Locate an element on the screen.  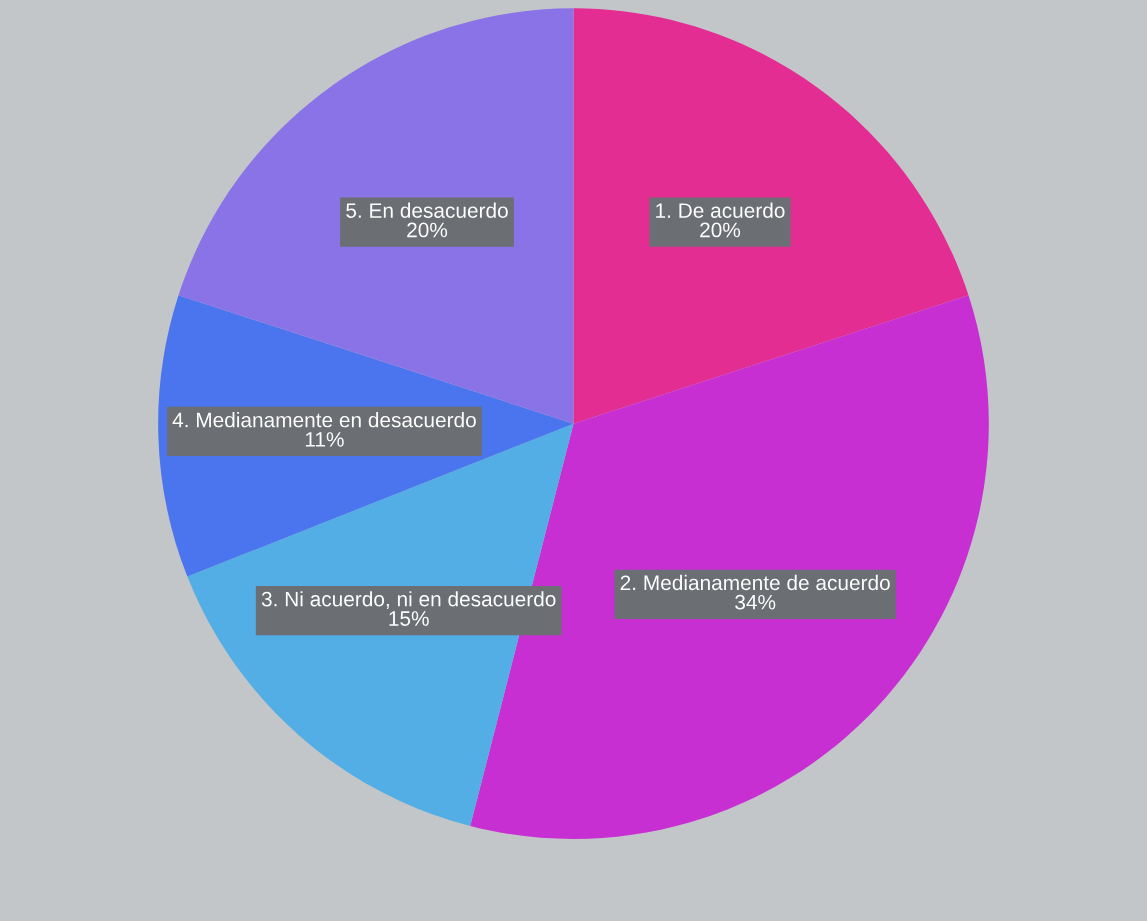
slice-label: 5. En desacuerdo is located at coordinates (427, 210).